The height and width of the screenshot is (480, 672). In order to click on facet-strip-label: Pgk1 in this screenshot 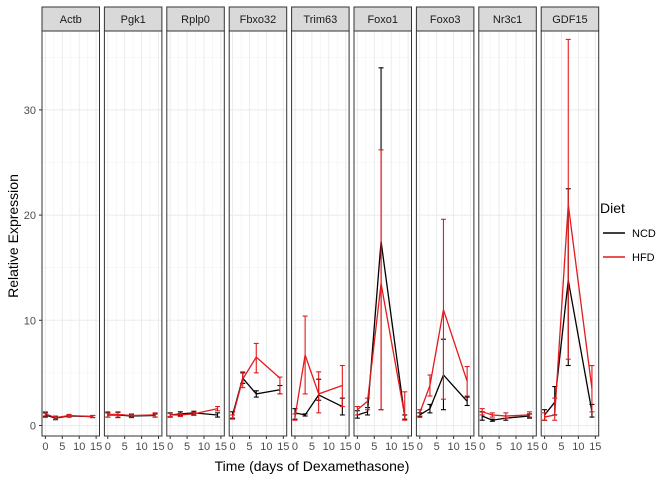, I will do `click(133, 20)`.